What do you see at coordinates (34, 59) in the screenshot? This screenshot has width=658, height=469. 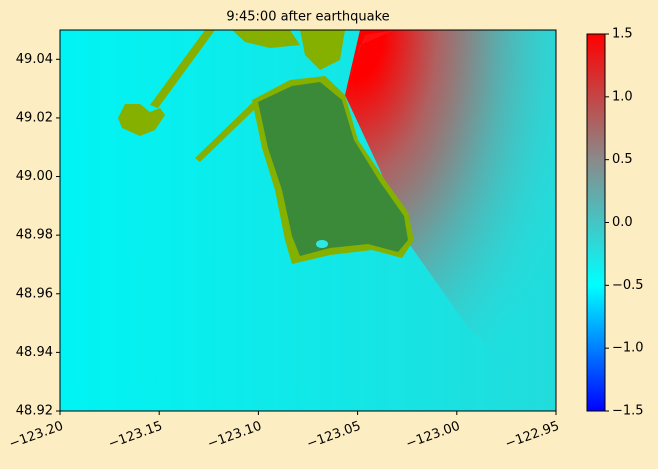 I see `y-tick-label: 49.04` at bounding box center [34, 59].